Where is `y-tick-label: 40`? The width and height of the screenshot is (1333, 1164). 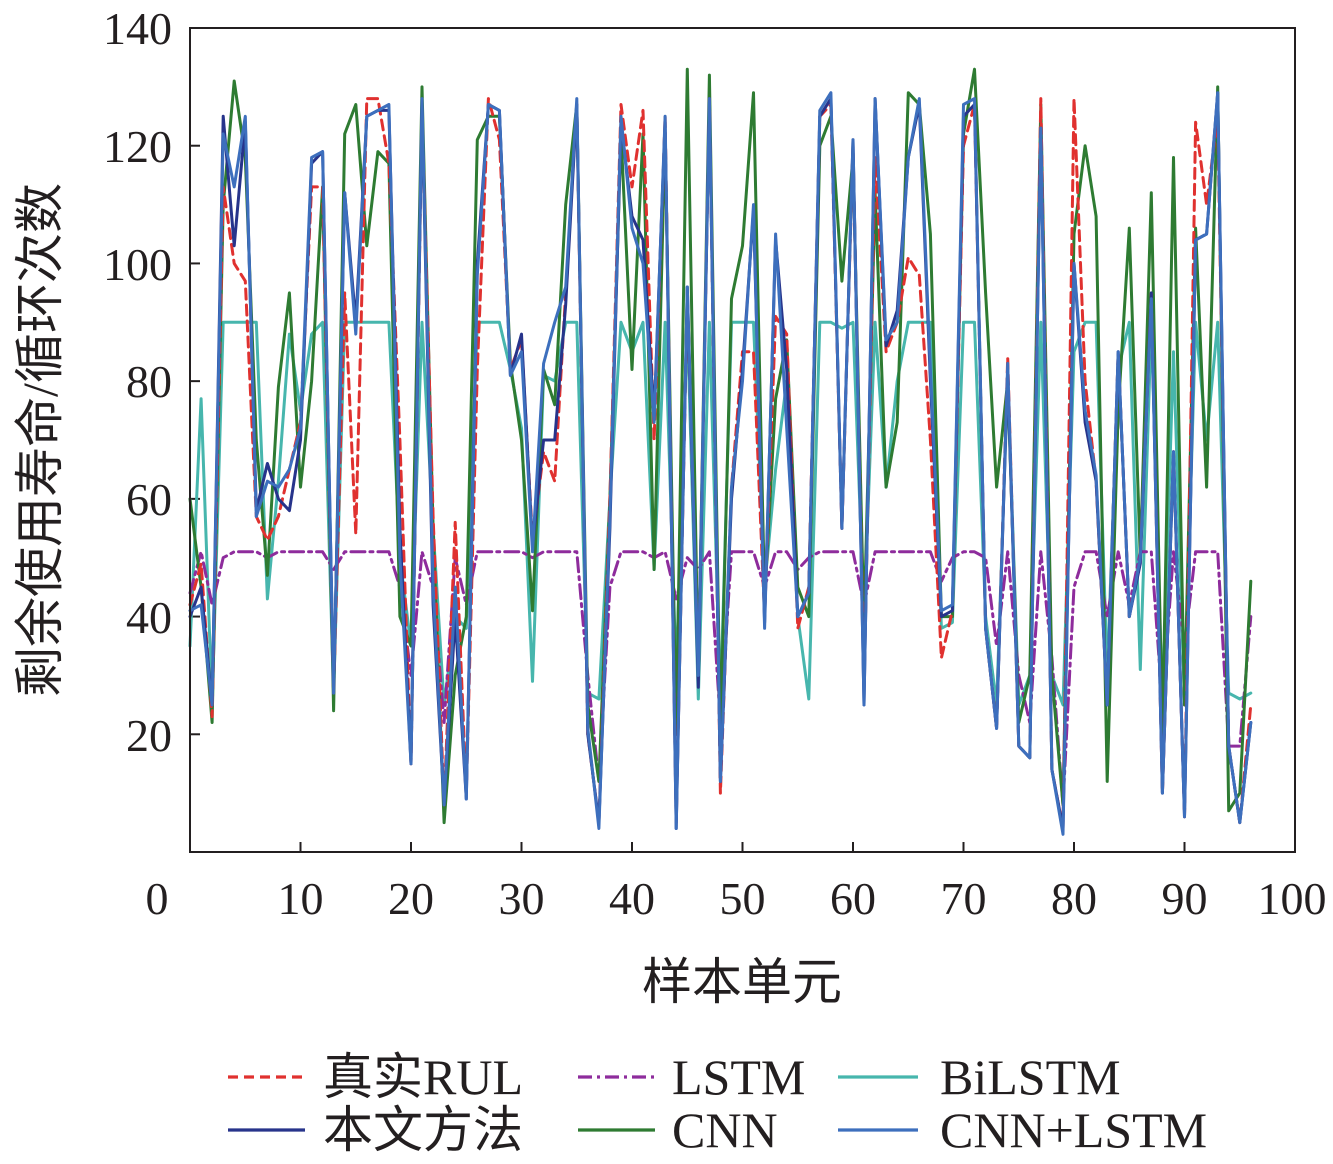 y-tick-label: 40 is located at coordinates (149, 617).